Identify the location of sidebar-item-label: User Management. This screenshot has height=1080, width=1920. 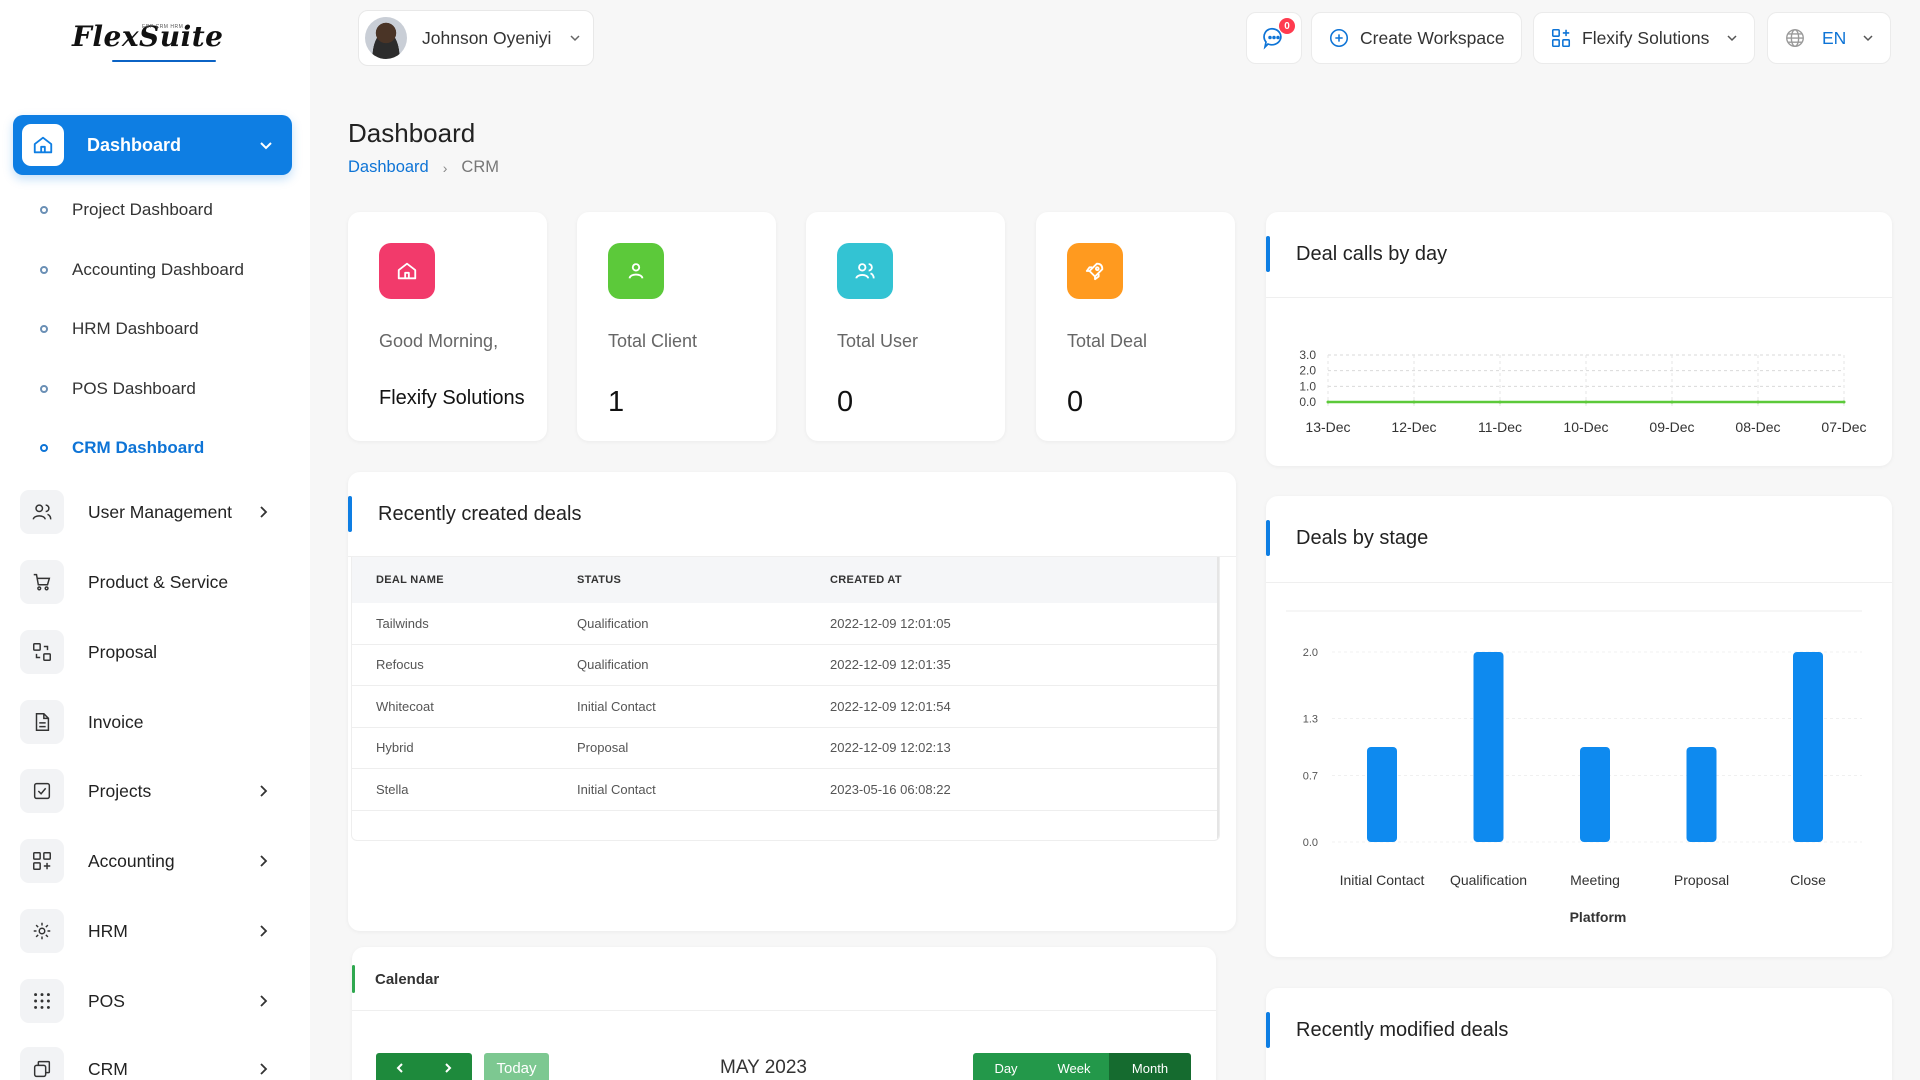
(160, 511).